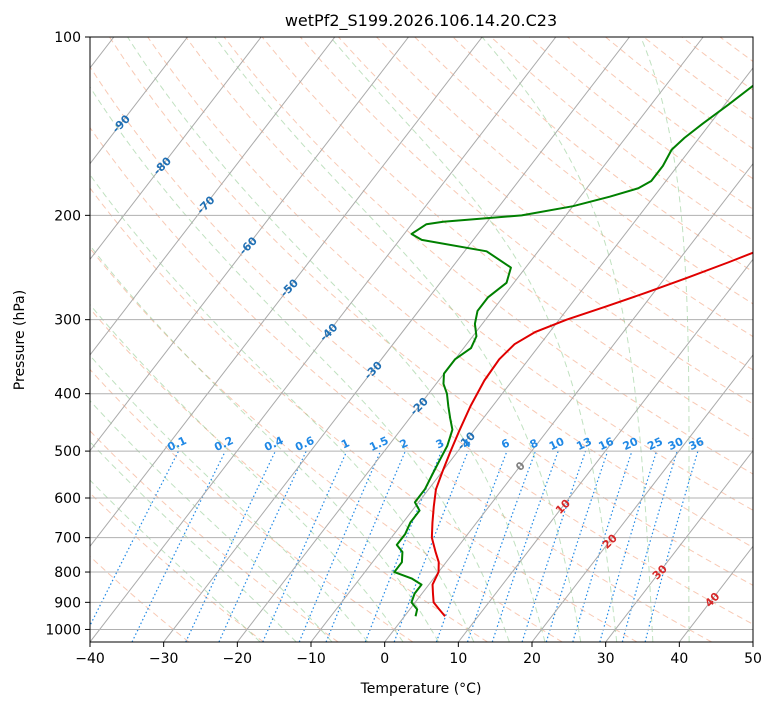 The image size is (775, 708). Describe the element at coordinates (606, 659) in the screenshot. I see `x-tick-label: 30` at that location.